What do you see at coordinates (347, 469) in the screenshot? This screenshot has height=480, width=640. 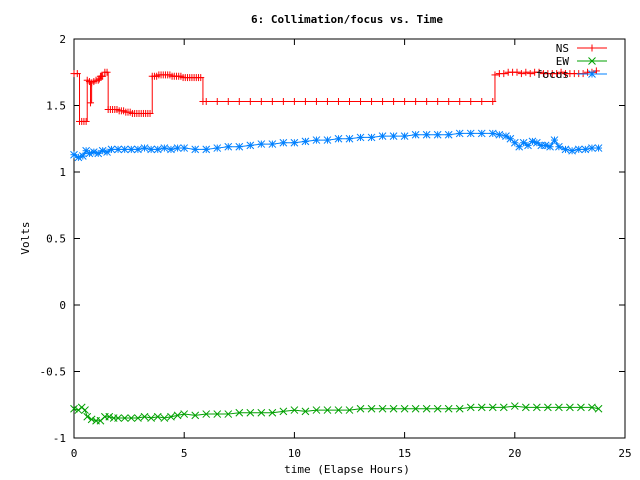 I see `x-axis-label: time (Elapse Hours)` at bounding box center [347, 469].